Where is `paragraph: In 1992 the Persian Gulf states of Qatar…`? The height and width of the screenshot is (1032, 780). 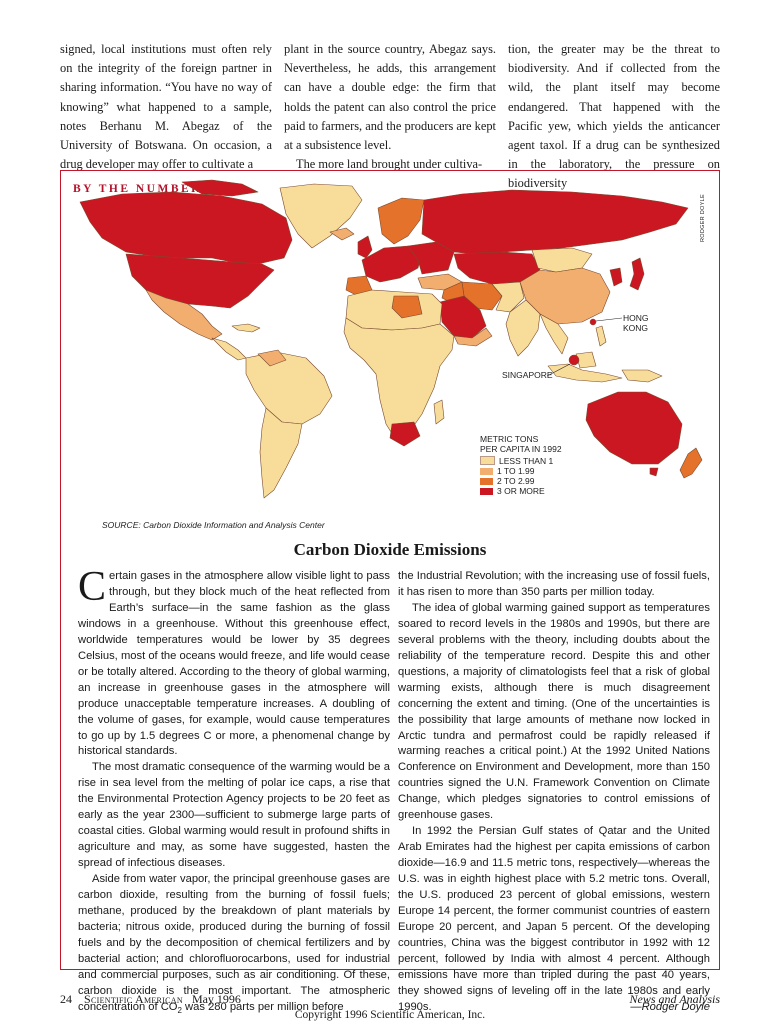
paragraph: In 1992 the Persian Gulf states of Qatar… is located at coordinates (554, 919).